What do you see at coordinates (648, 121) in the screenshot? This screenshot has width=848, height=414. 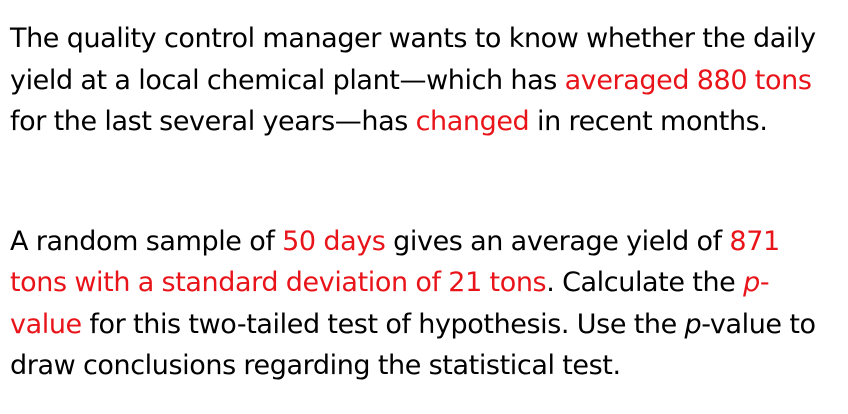 I see `context-text-3: in recent months.` at bounding box center [648, 121].